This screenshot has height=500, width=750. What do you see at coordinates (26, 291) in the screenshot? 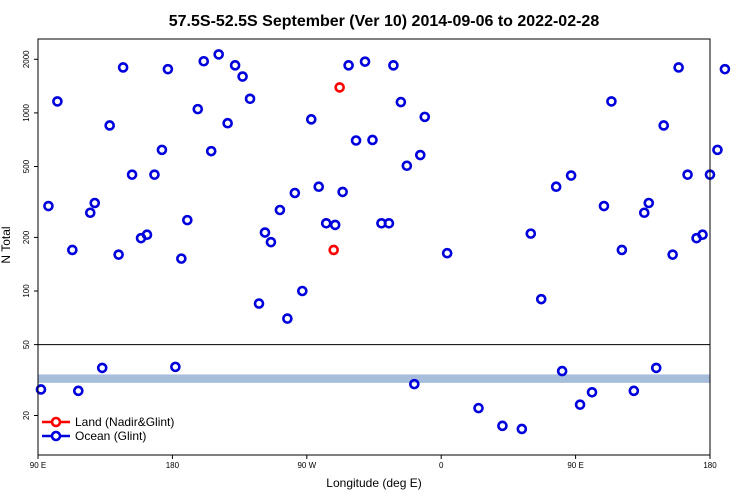
I see `y-tick-label: 100` at bounding box center [26, 291].